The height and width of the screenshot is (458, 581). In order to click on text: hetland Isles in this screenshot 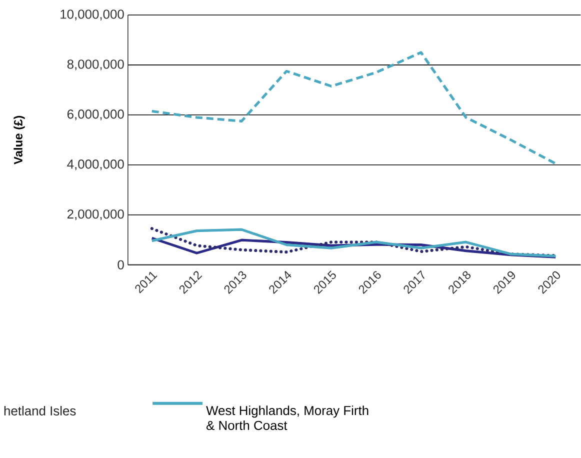, I will do `click(40, 411)`.